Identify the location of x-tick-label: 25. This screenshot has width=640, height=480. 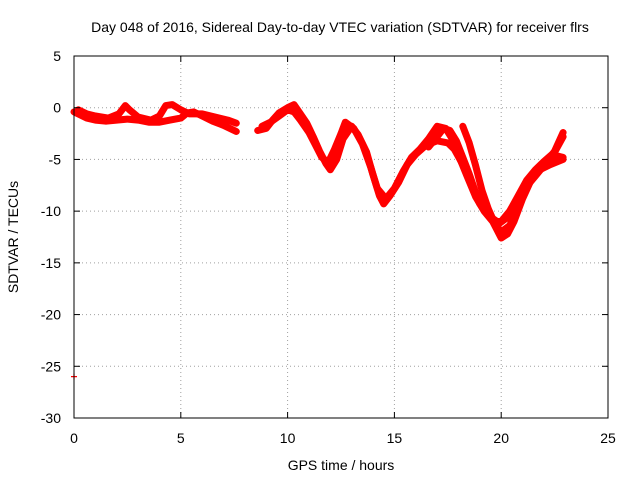
(608, 438).